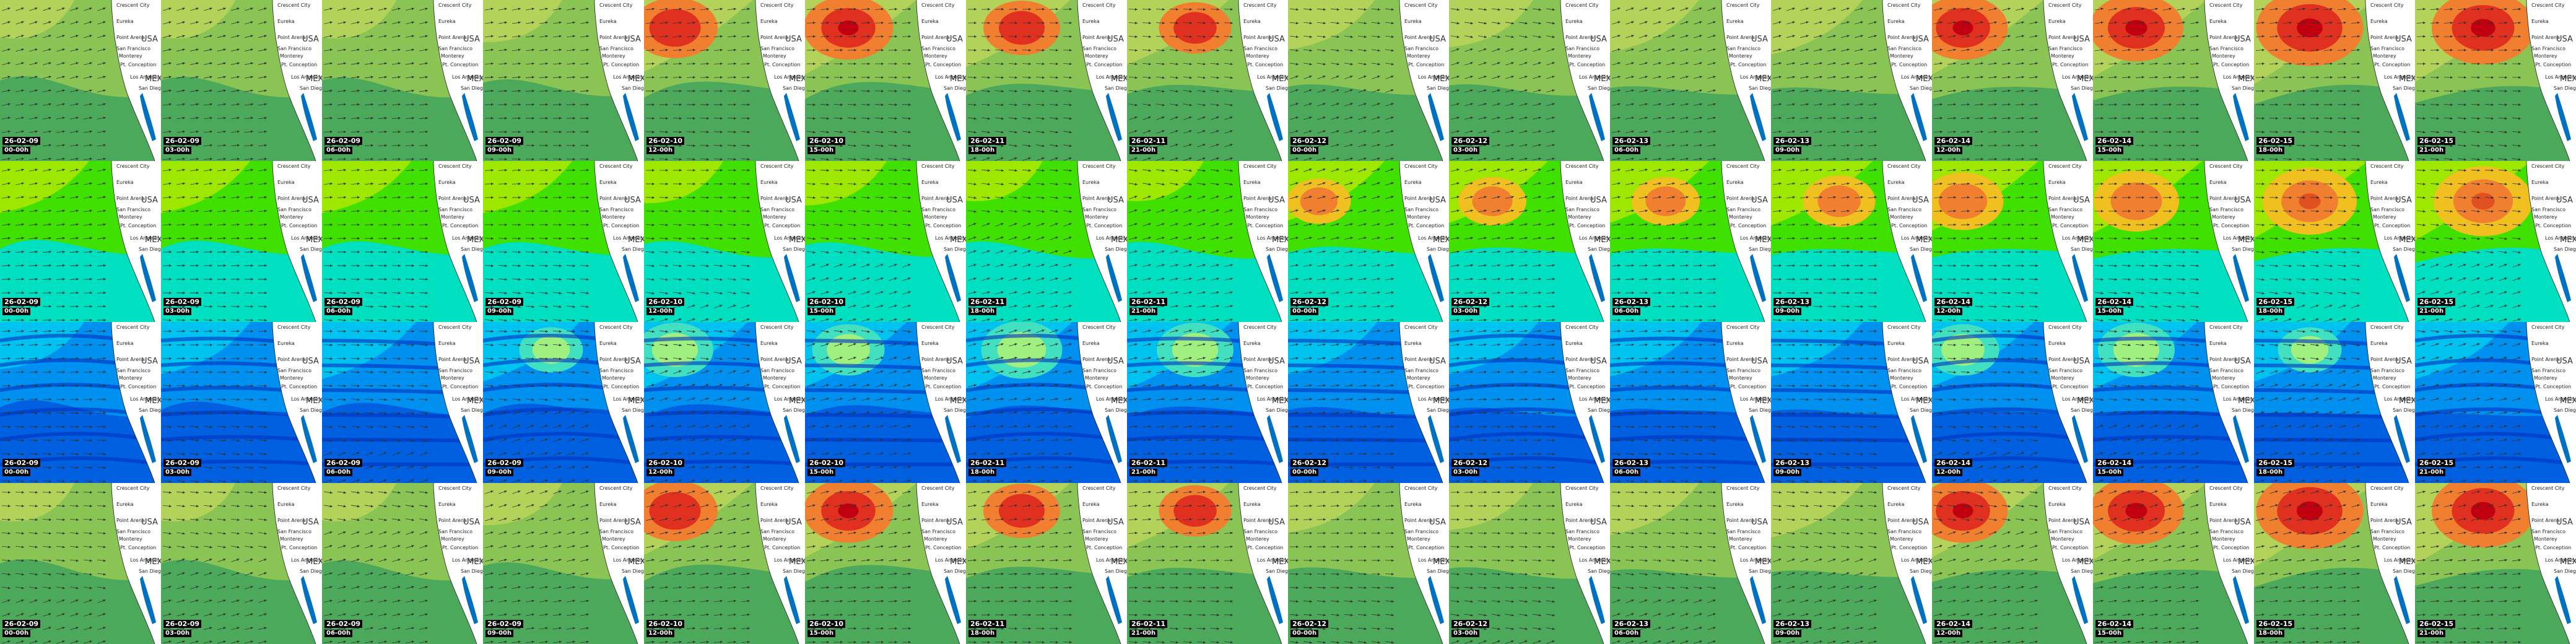 The height and width of the screenshot is (644, 2576). What do you see at coordinates (1304, 472) in the screenshot?
I see `frame-step: 00-00h` at bounding box center [1304, 472].